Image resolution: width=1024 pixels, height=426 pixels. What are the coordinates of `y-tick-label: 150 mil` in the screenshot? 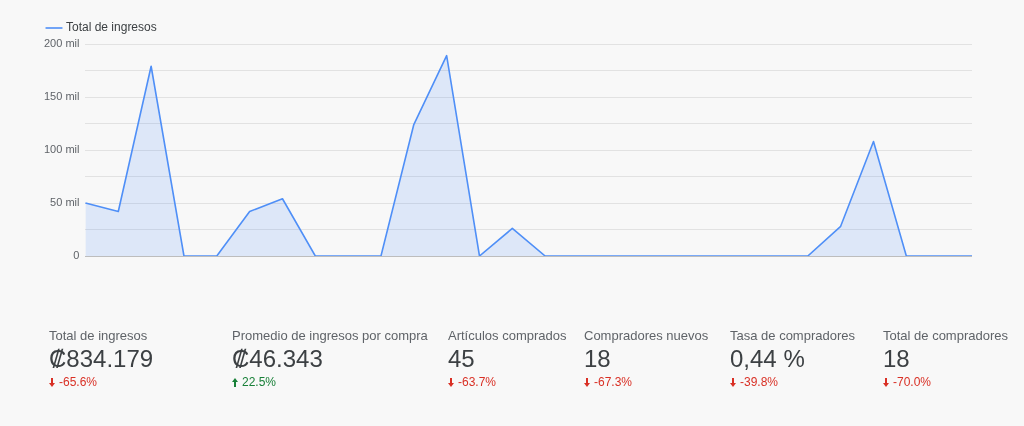 It's located at (61, 96).